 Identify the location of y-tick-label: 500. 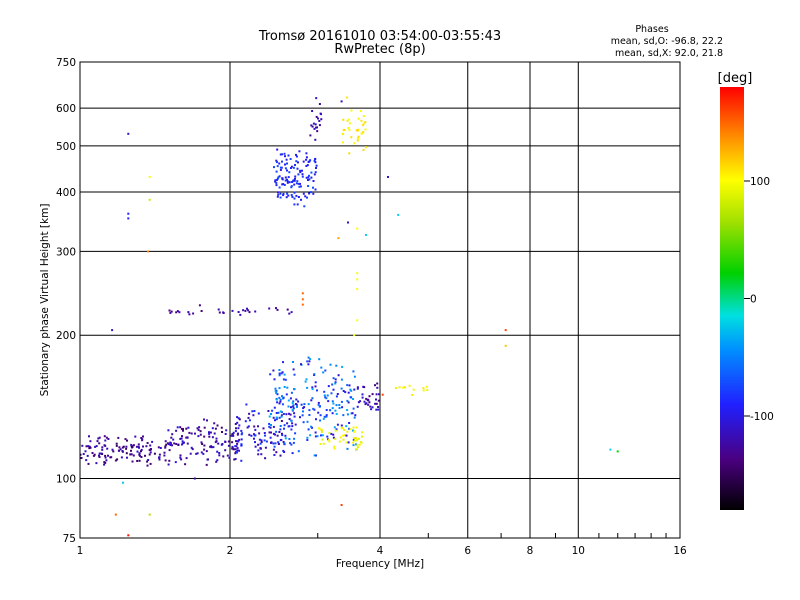
(66, 147).